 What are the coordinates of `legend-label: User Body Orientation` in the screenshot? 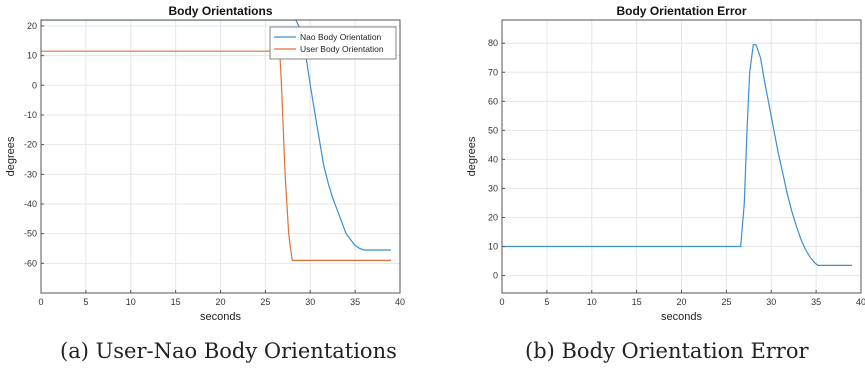 It's located at (342, 49).